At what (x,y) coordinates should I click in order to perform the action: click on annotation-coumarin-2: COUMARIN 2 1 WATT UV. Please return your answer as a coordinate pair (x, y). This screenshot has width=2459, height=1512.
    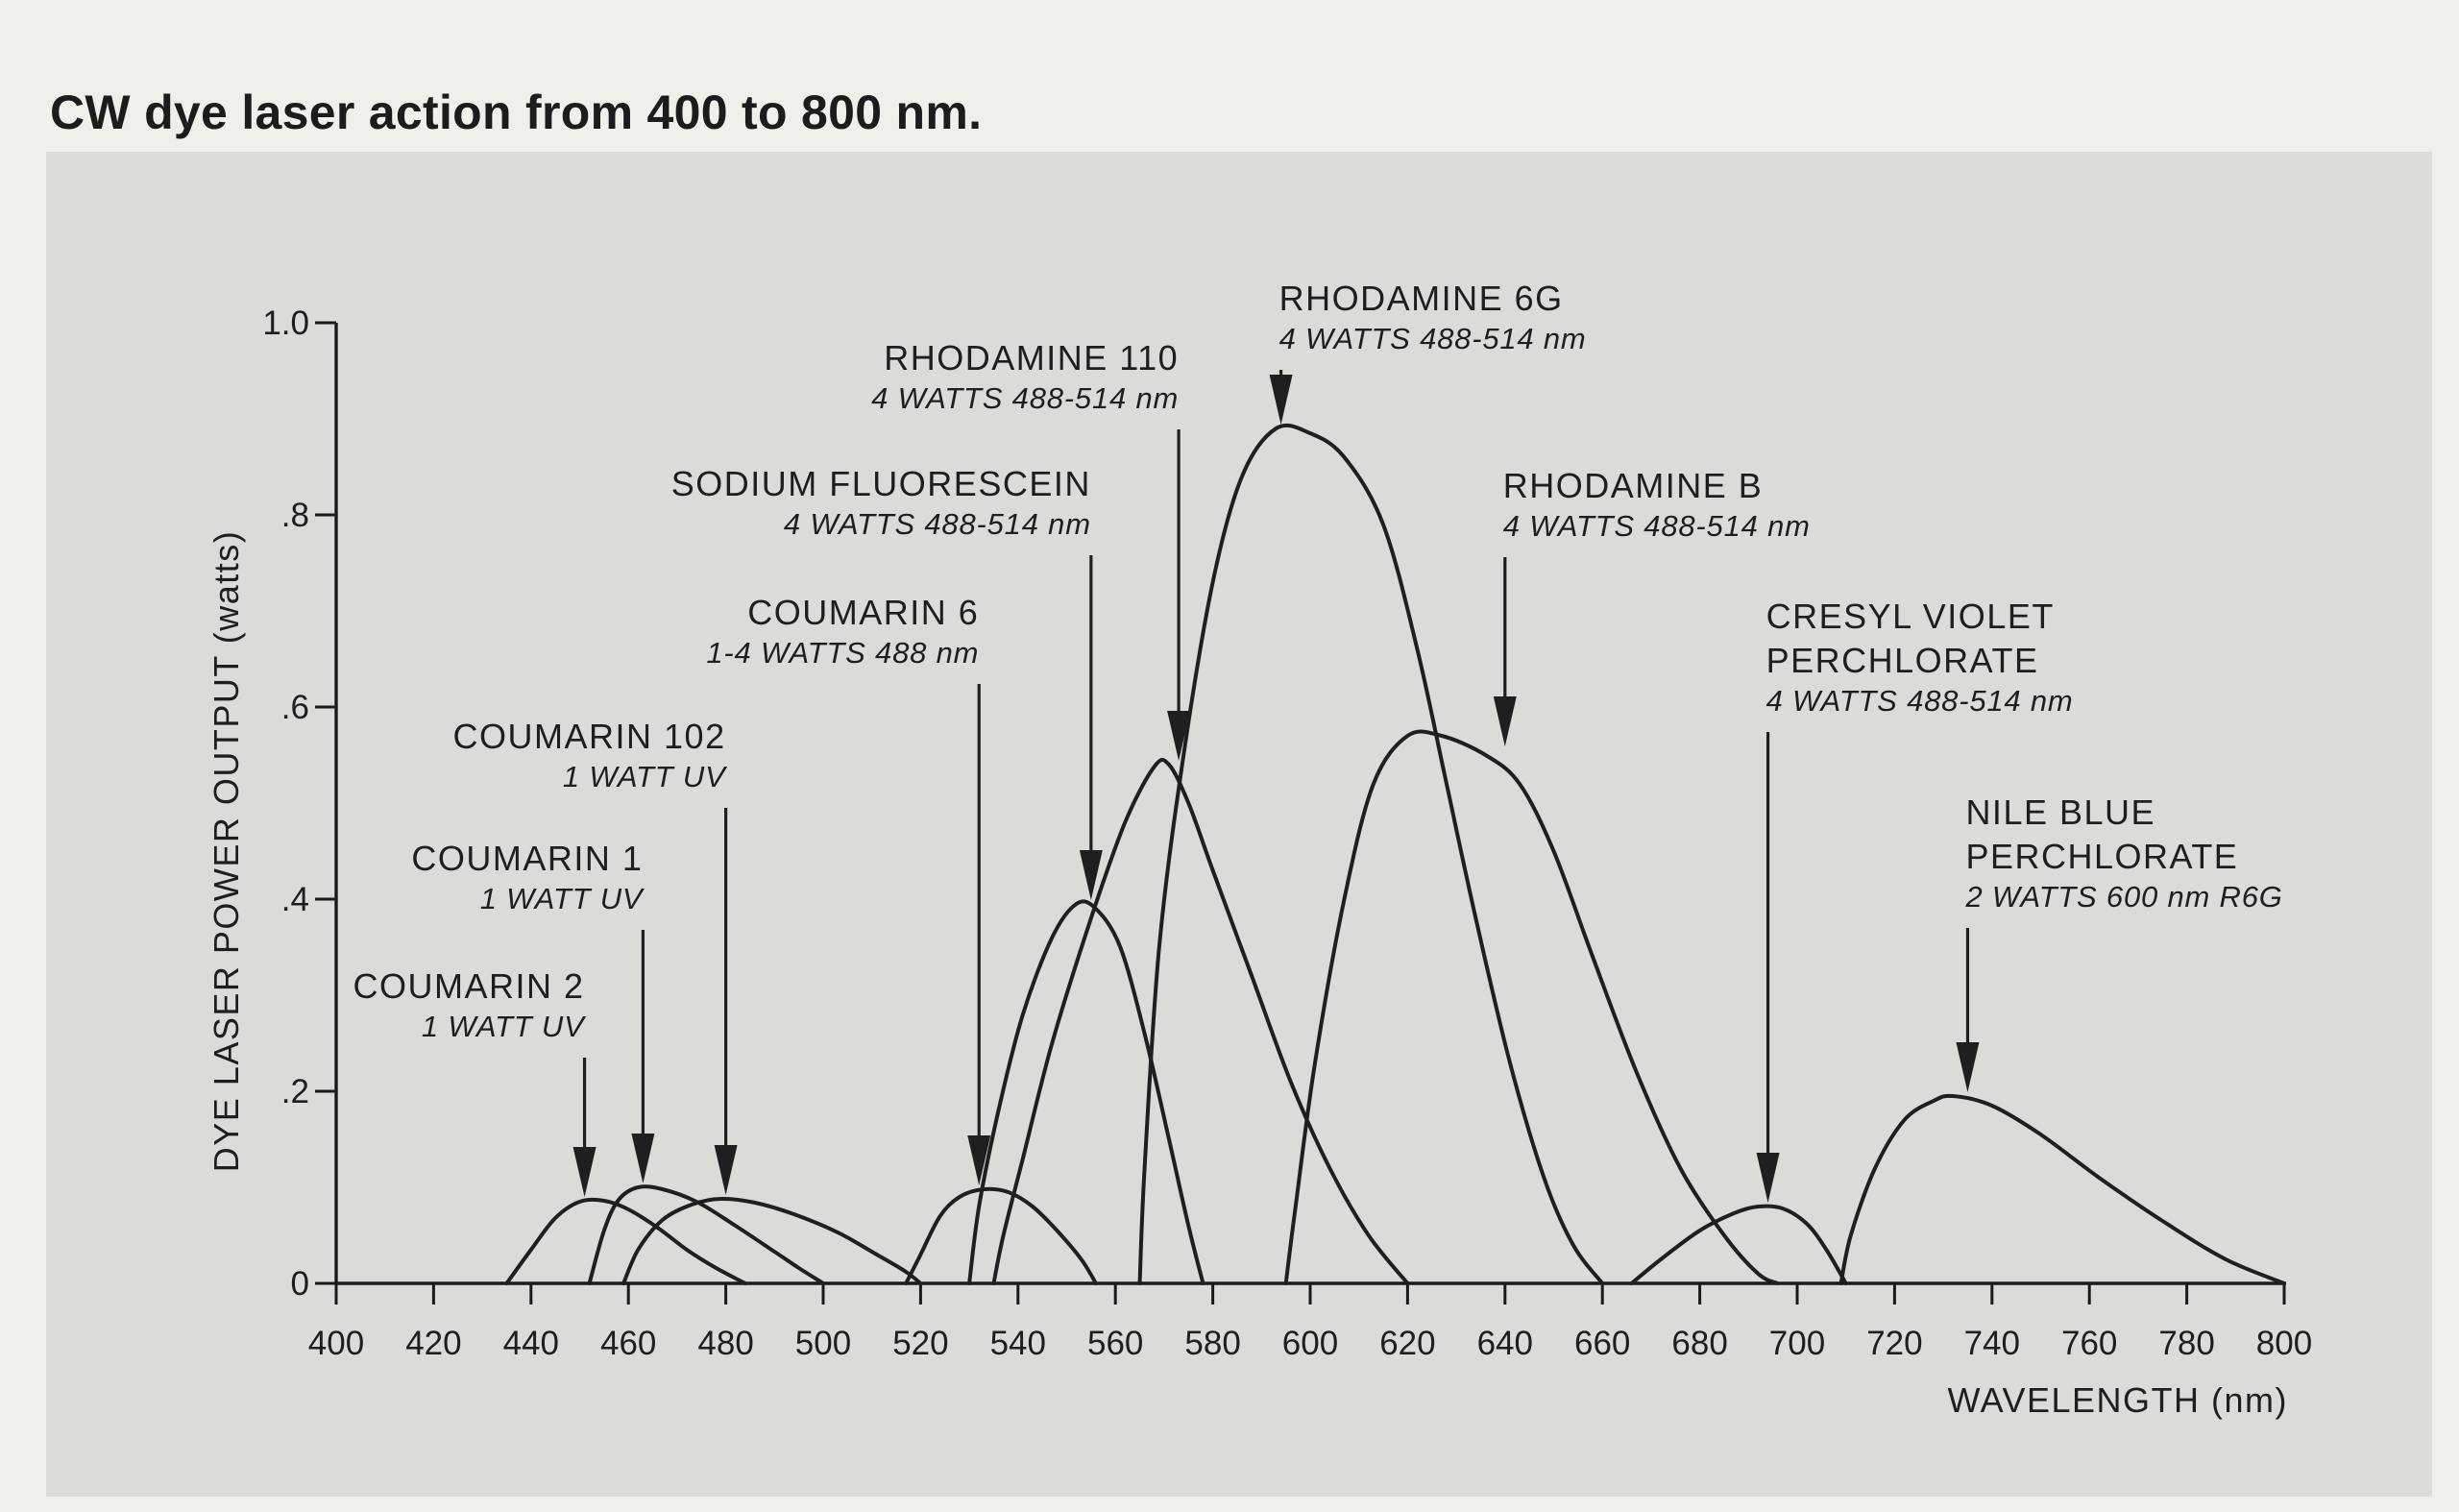
    Looking at the image, I should click on (474, 1081).